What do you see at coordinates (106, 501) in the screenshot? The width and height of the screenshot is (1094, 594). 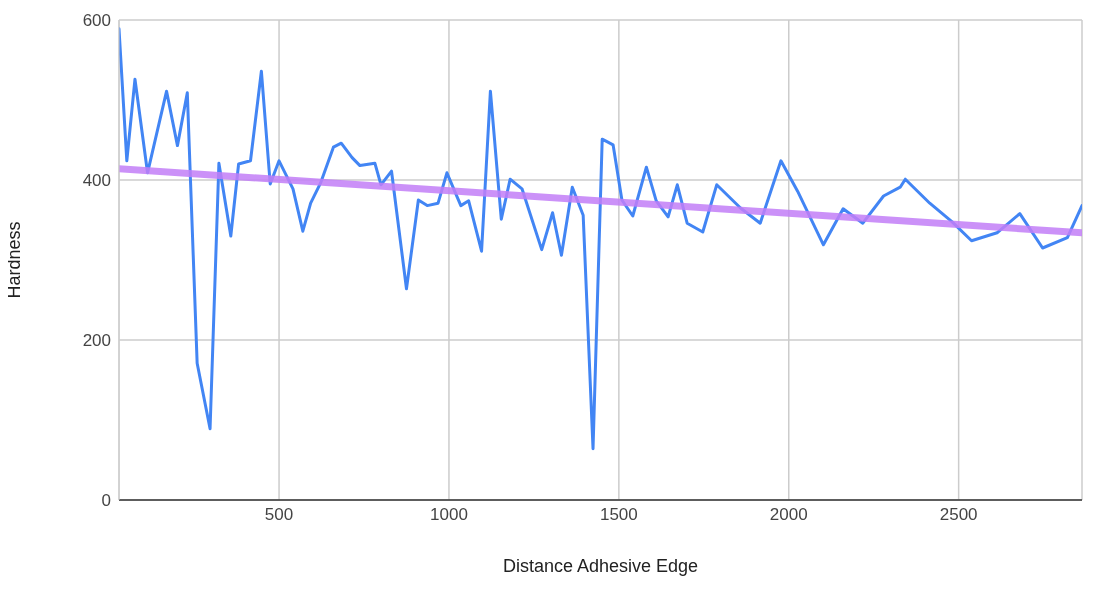 I see `y-tick-label: 0` at bounding box center [106, 501].